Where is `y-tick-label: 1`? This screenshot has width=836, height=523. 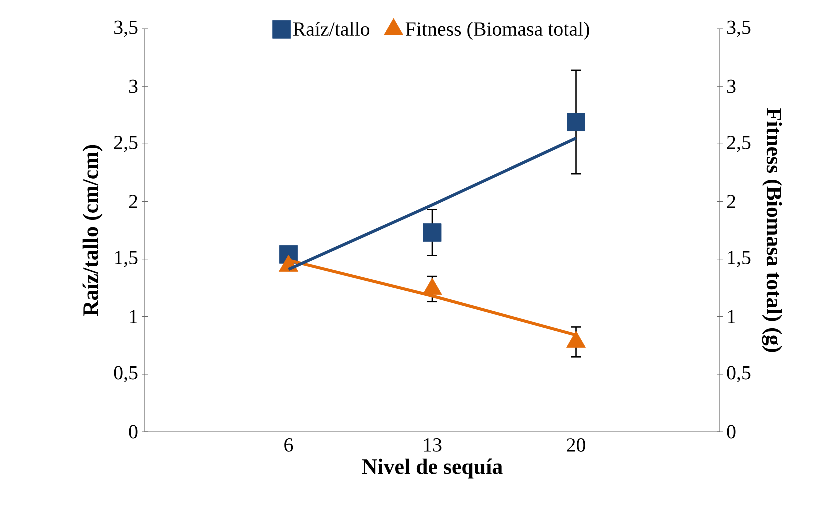
y-tick-label: 1 is located at coordinates (134, 317).